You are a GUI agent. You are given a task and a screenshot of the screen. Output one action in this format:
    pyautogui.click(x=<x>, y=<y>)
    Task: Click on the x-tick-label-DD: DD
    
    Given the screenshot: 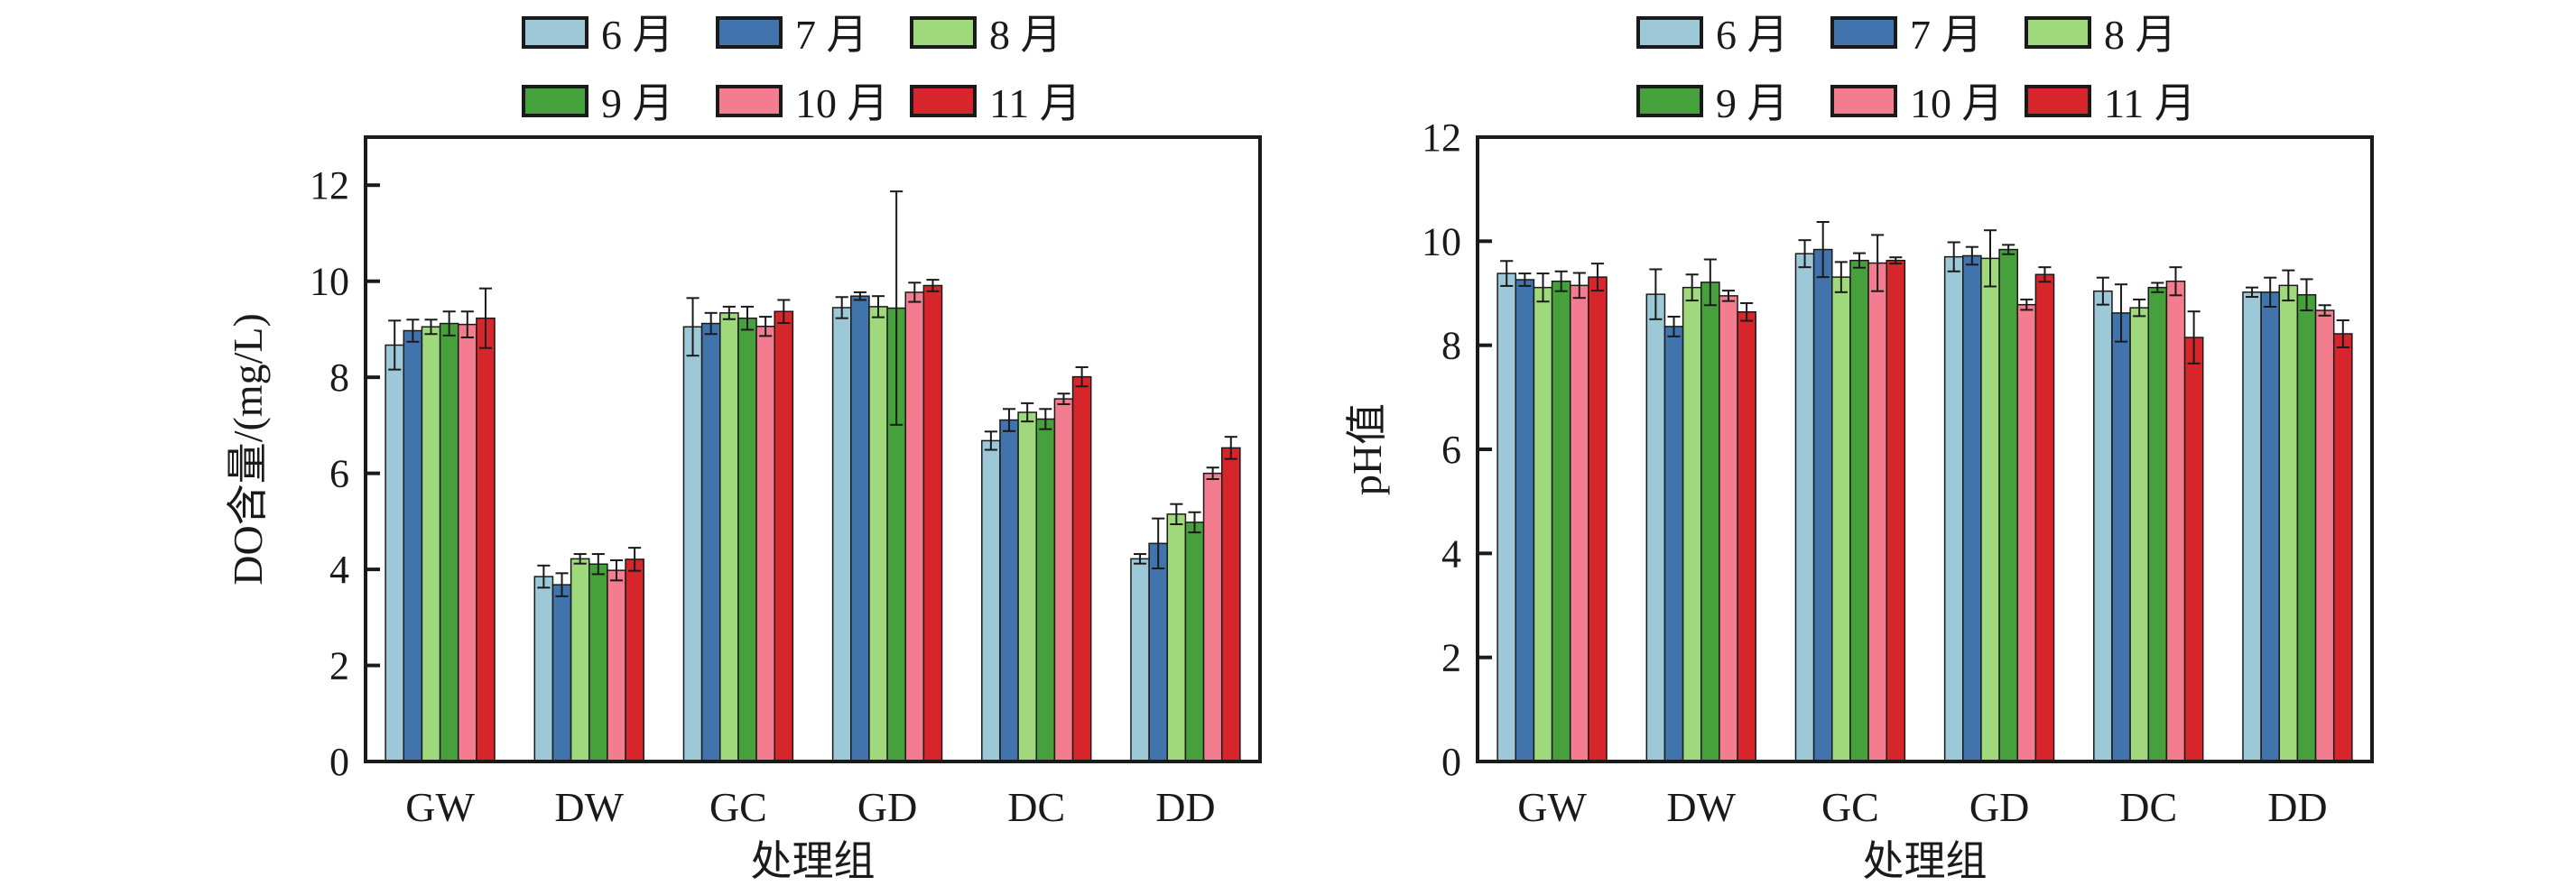 What is the action you would take?
    pyautogui.click(x=2297, y=807)
    